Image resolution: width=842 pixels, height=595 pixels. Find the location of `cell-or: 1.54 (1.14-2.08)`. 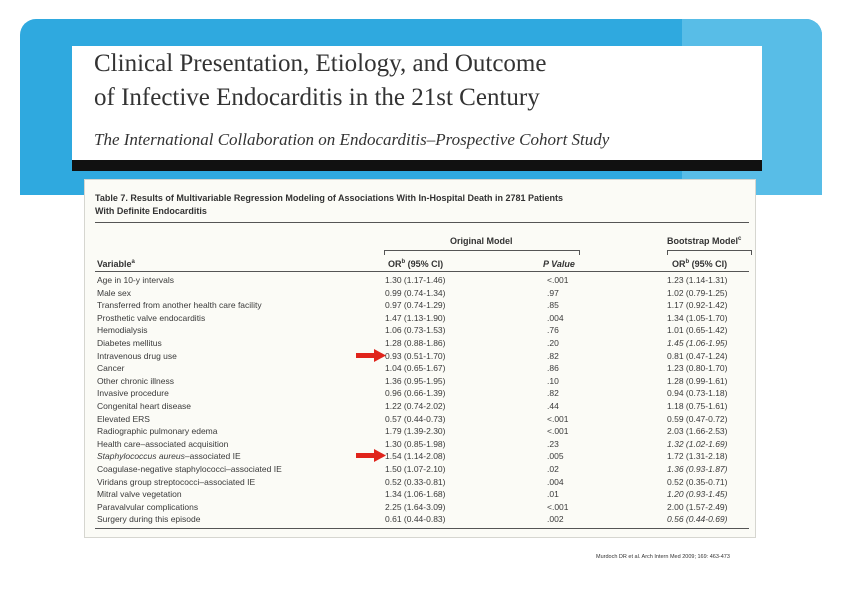

cell-or: 1.54 (1.14-2.08) is located at coordinates (415, 456).